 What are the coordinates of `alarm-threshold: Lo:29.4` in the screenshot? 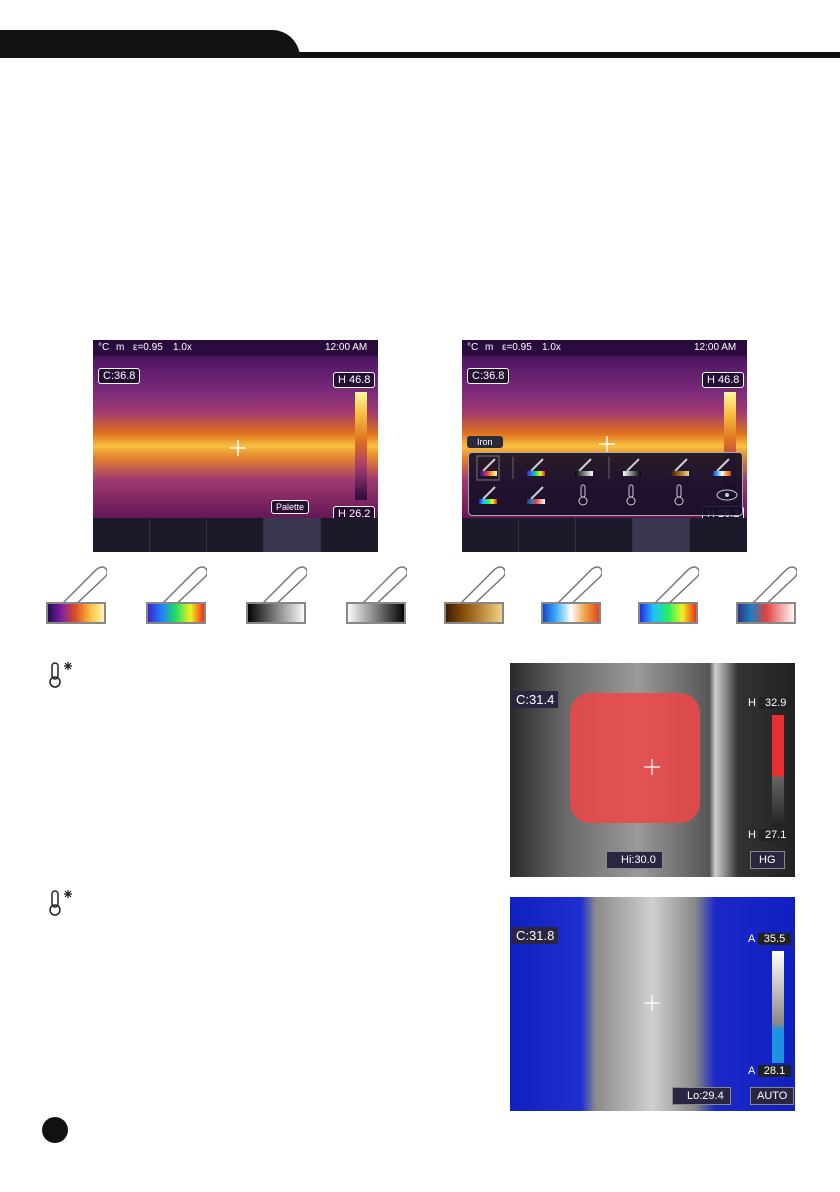 It's located at (701, 1096).